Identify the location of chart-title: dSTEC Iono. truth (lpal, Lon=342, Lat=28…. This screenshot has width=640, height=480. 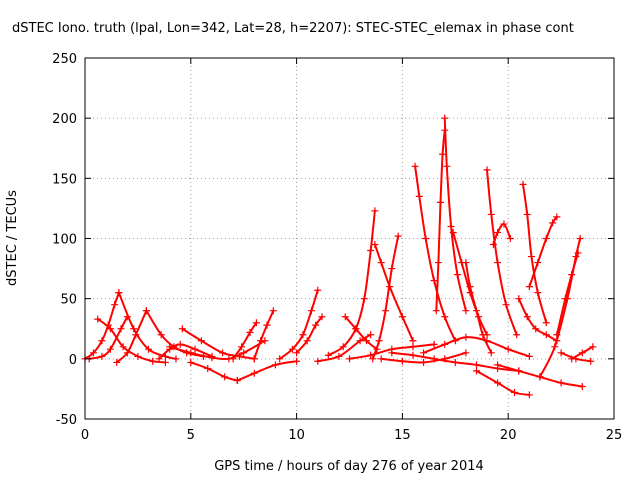
(293, 28).